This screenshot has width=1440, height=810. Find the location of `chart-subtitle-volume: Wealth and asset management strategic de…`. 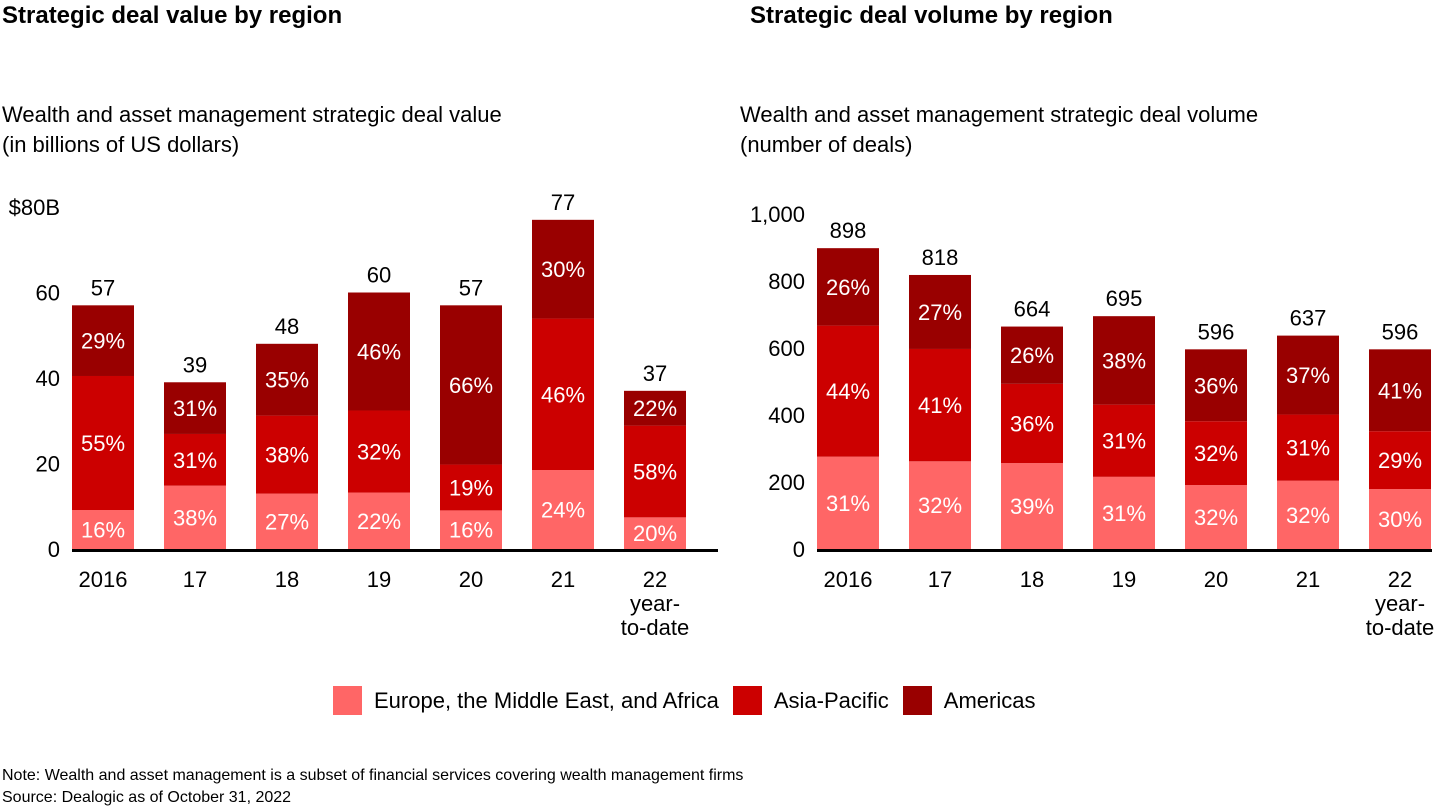

chart-subtitle-volume: Wealth and asset management strategic de… is located at coordinates (999, 130).